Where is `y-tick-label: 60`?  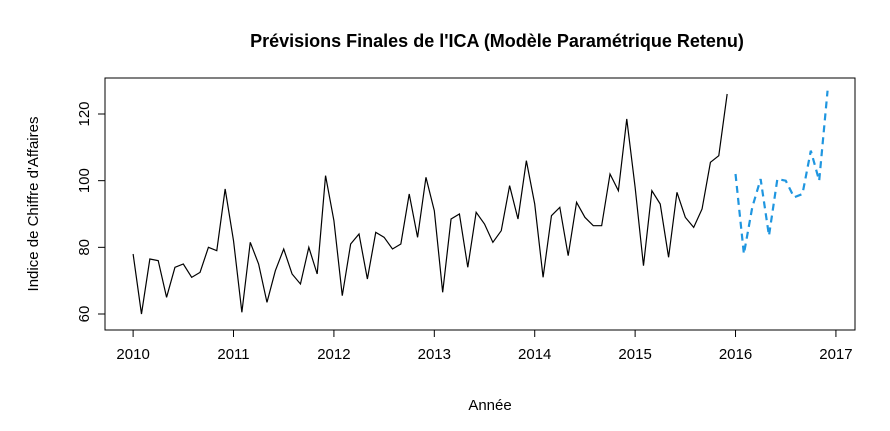 y-tick-label: 60 is located at coordinates (84, 314).